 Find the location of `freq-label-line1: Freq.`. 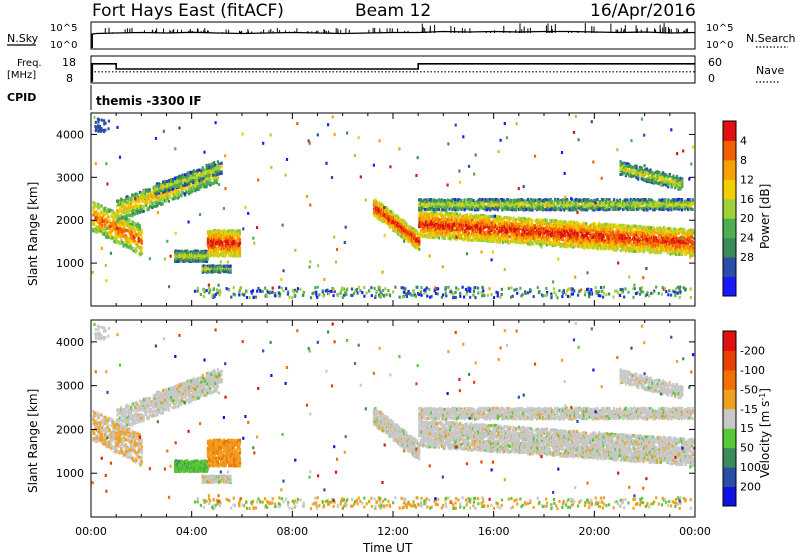

freq-label-line1: Freq. is located at coordinates (29, 63).